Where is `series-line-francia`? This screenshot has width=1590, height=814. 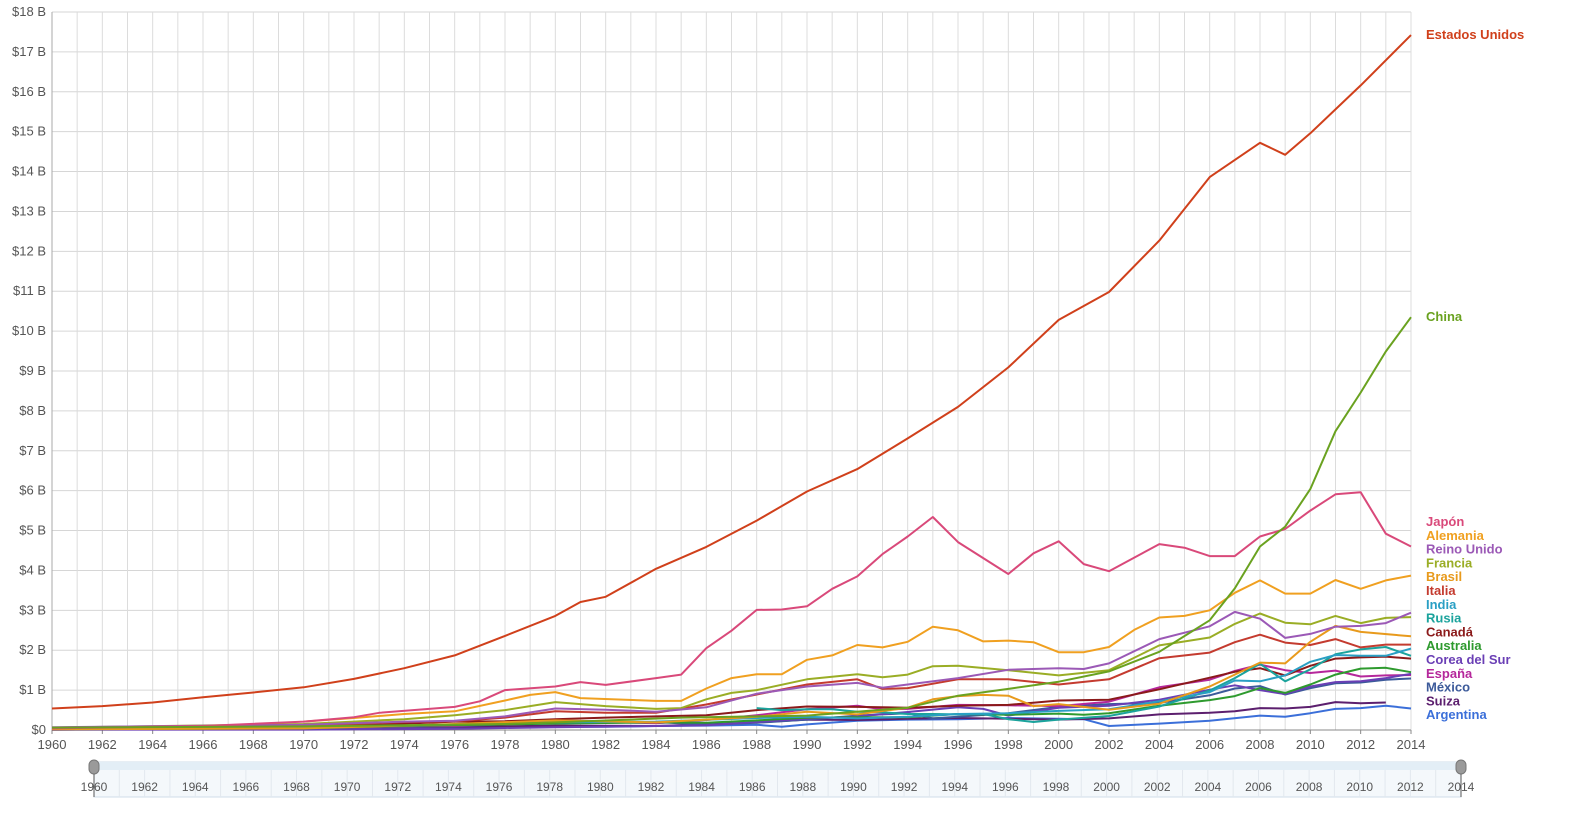
series-line-francia is located at coordinates (731, 670).